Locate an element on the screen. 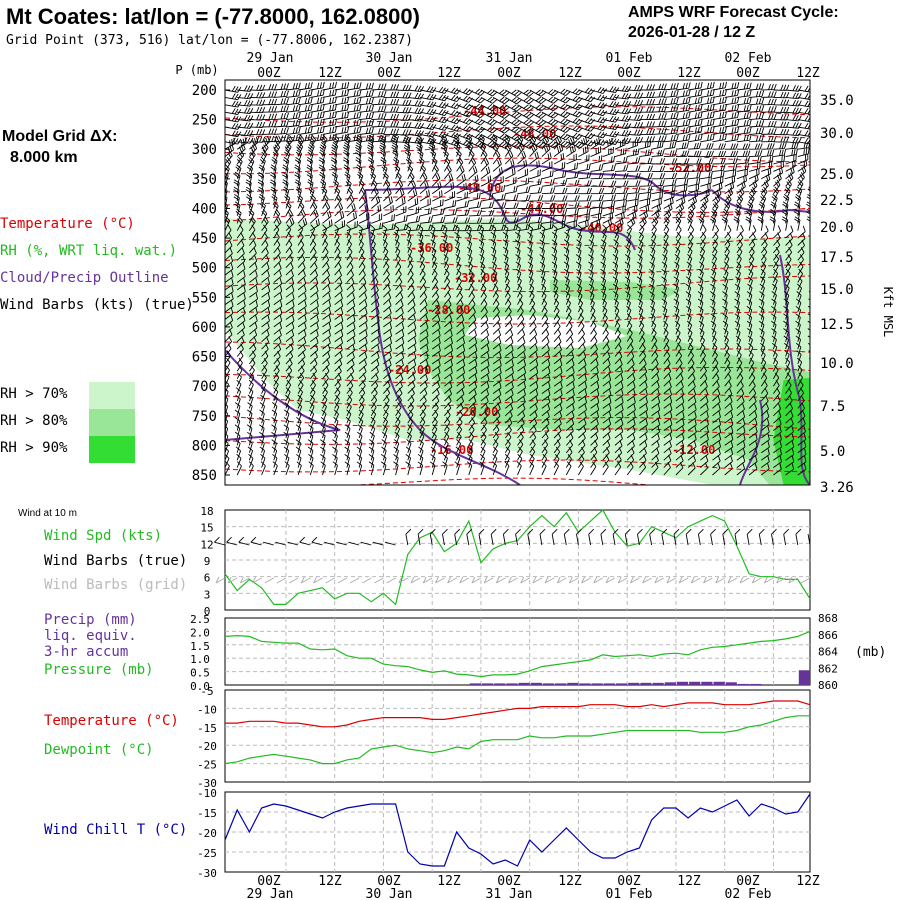 Image resolution: width=900 pixels, height=900 pixels. wind-speed-tick-label: 6 is located at coordinates (207, 578).